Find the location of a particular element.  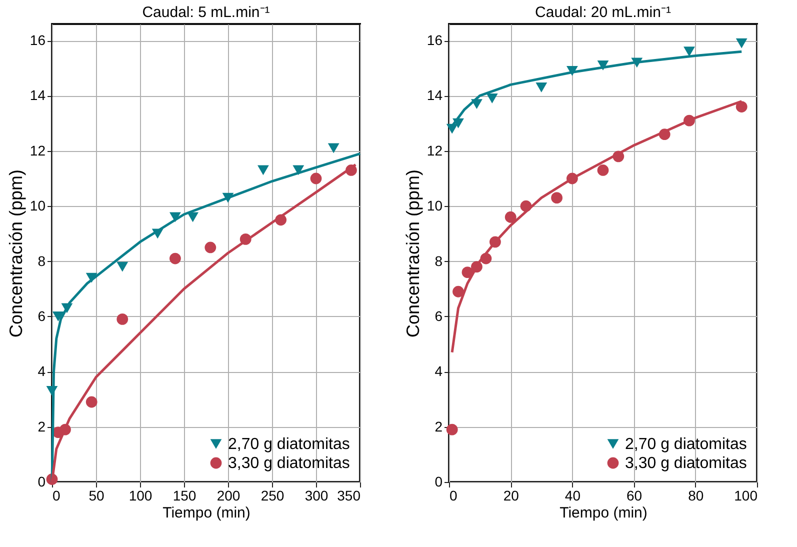

x-tick-label: 20 is located at coordinates (511, 496).